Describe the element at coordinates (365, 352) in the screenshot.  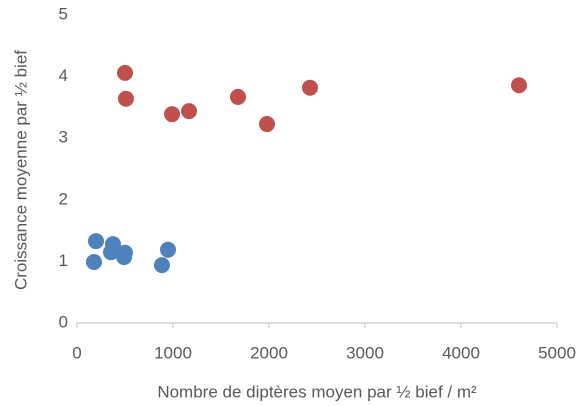
I see `x-tick-label: 3000` at that location.